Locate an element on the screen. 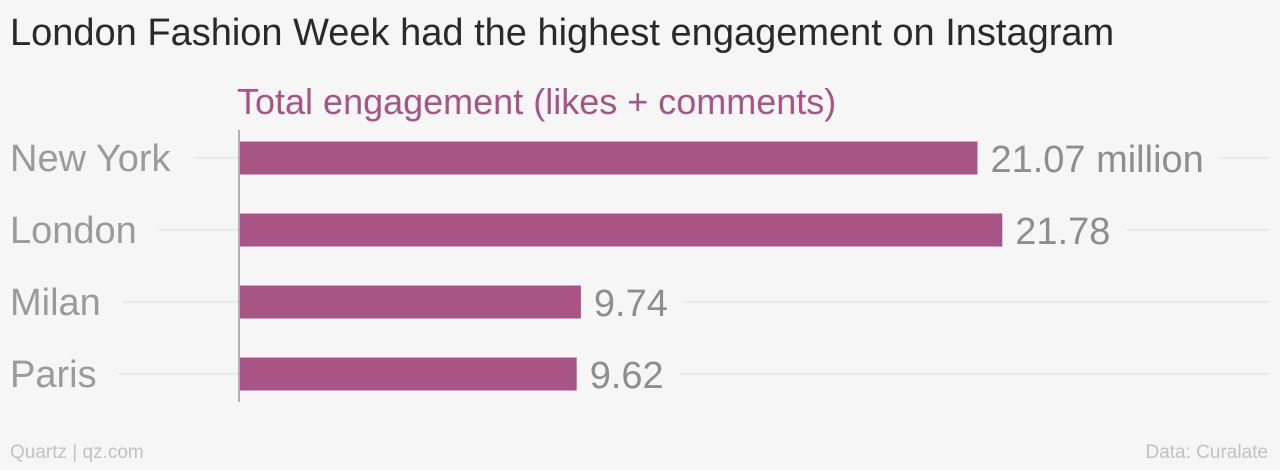 The image size is (1280, 470). category-label-milan: Milan is located at coordinates (55, 303).